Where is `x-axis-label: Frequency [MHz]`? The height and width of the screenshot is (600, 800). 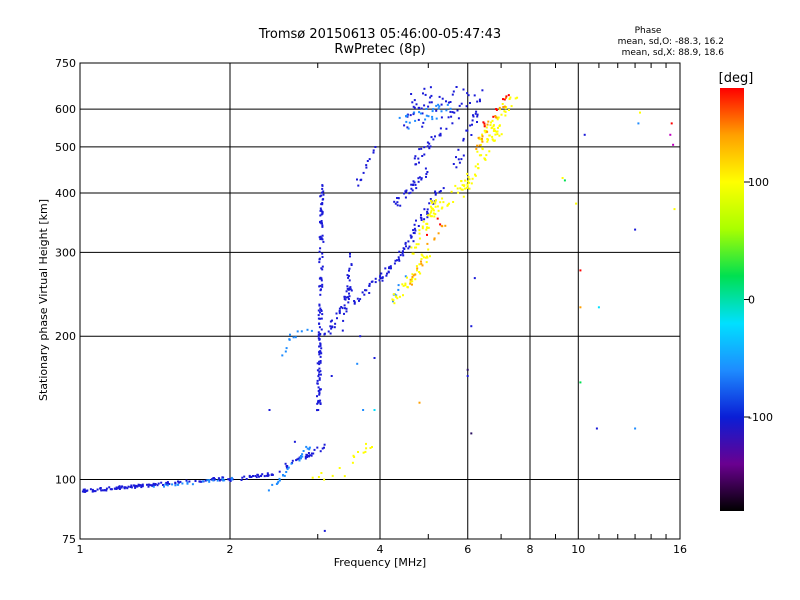
x-axis-label: Frequency [MHz] is located at coordinates (380, 562).